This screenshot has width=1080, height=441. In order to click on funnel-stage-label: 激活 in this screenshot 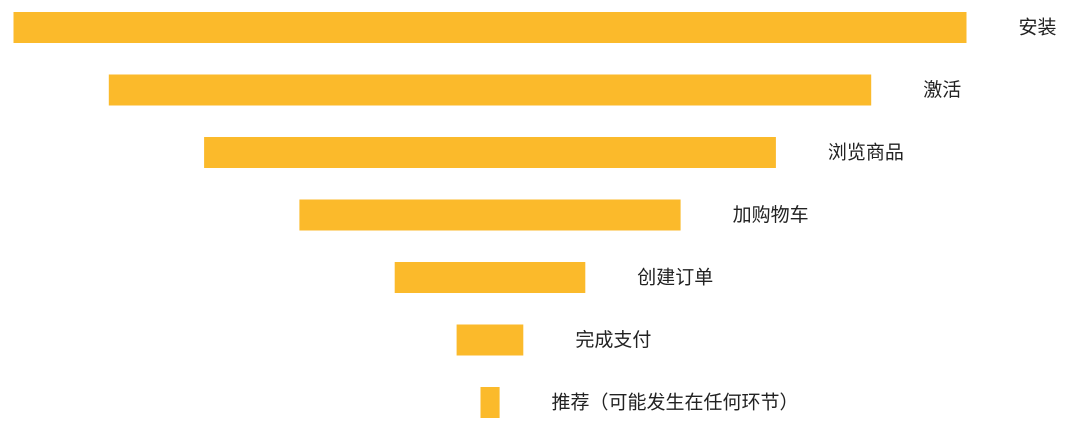, I will do `click(942, 90)`.